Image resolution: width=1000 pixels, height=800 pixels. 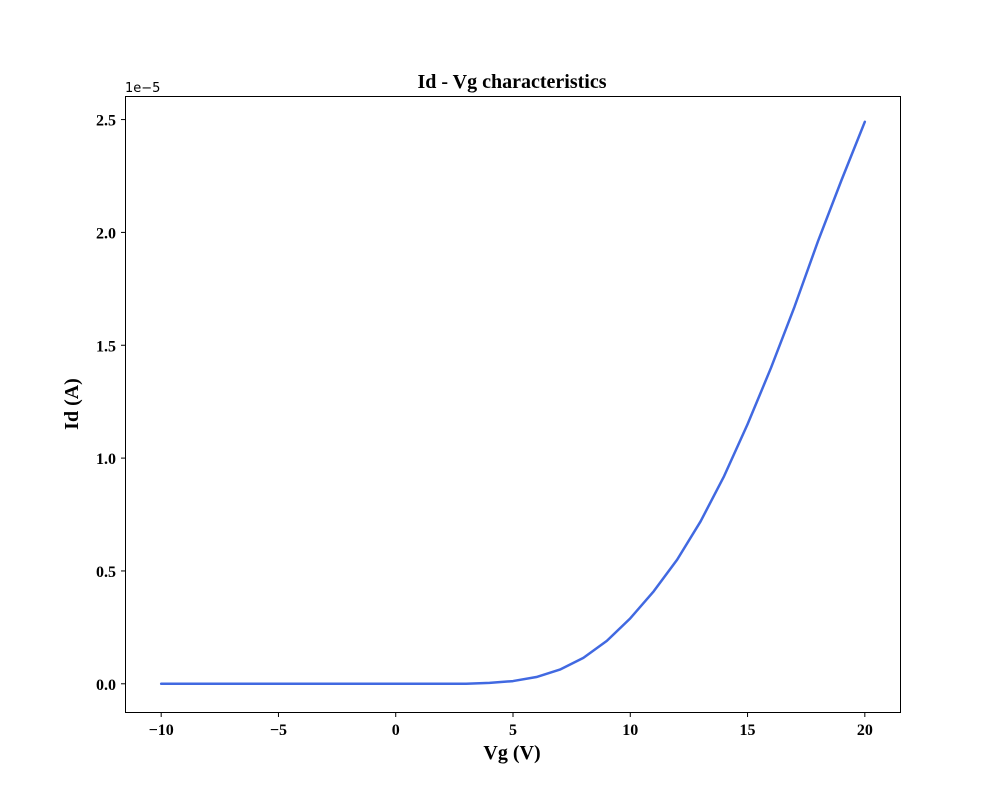 What do you see at coordinates (161, 730) in the screenshot?
I see `x-tick-label: −10` at bounding box center [161, 730].